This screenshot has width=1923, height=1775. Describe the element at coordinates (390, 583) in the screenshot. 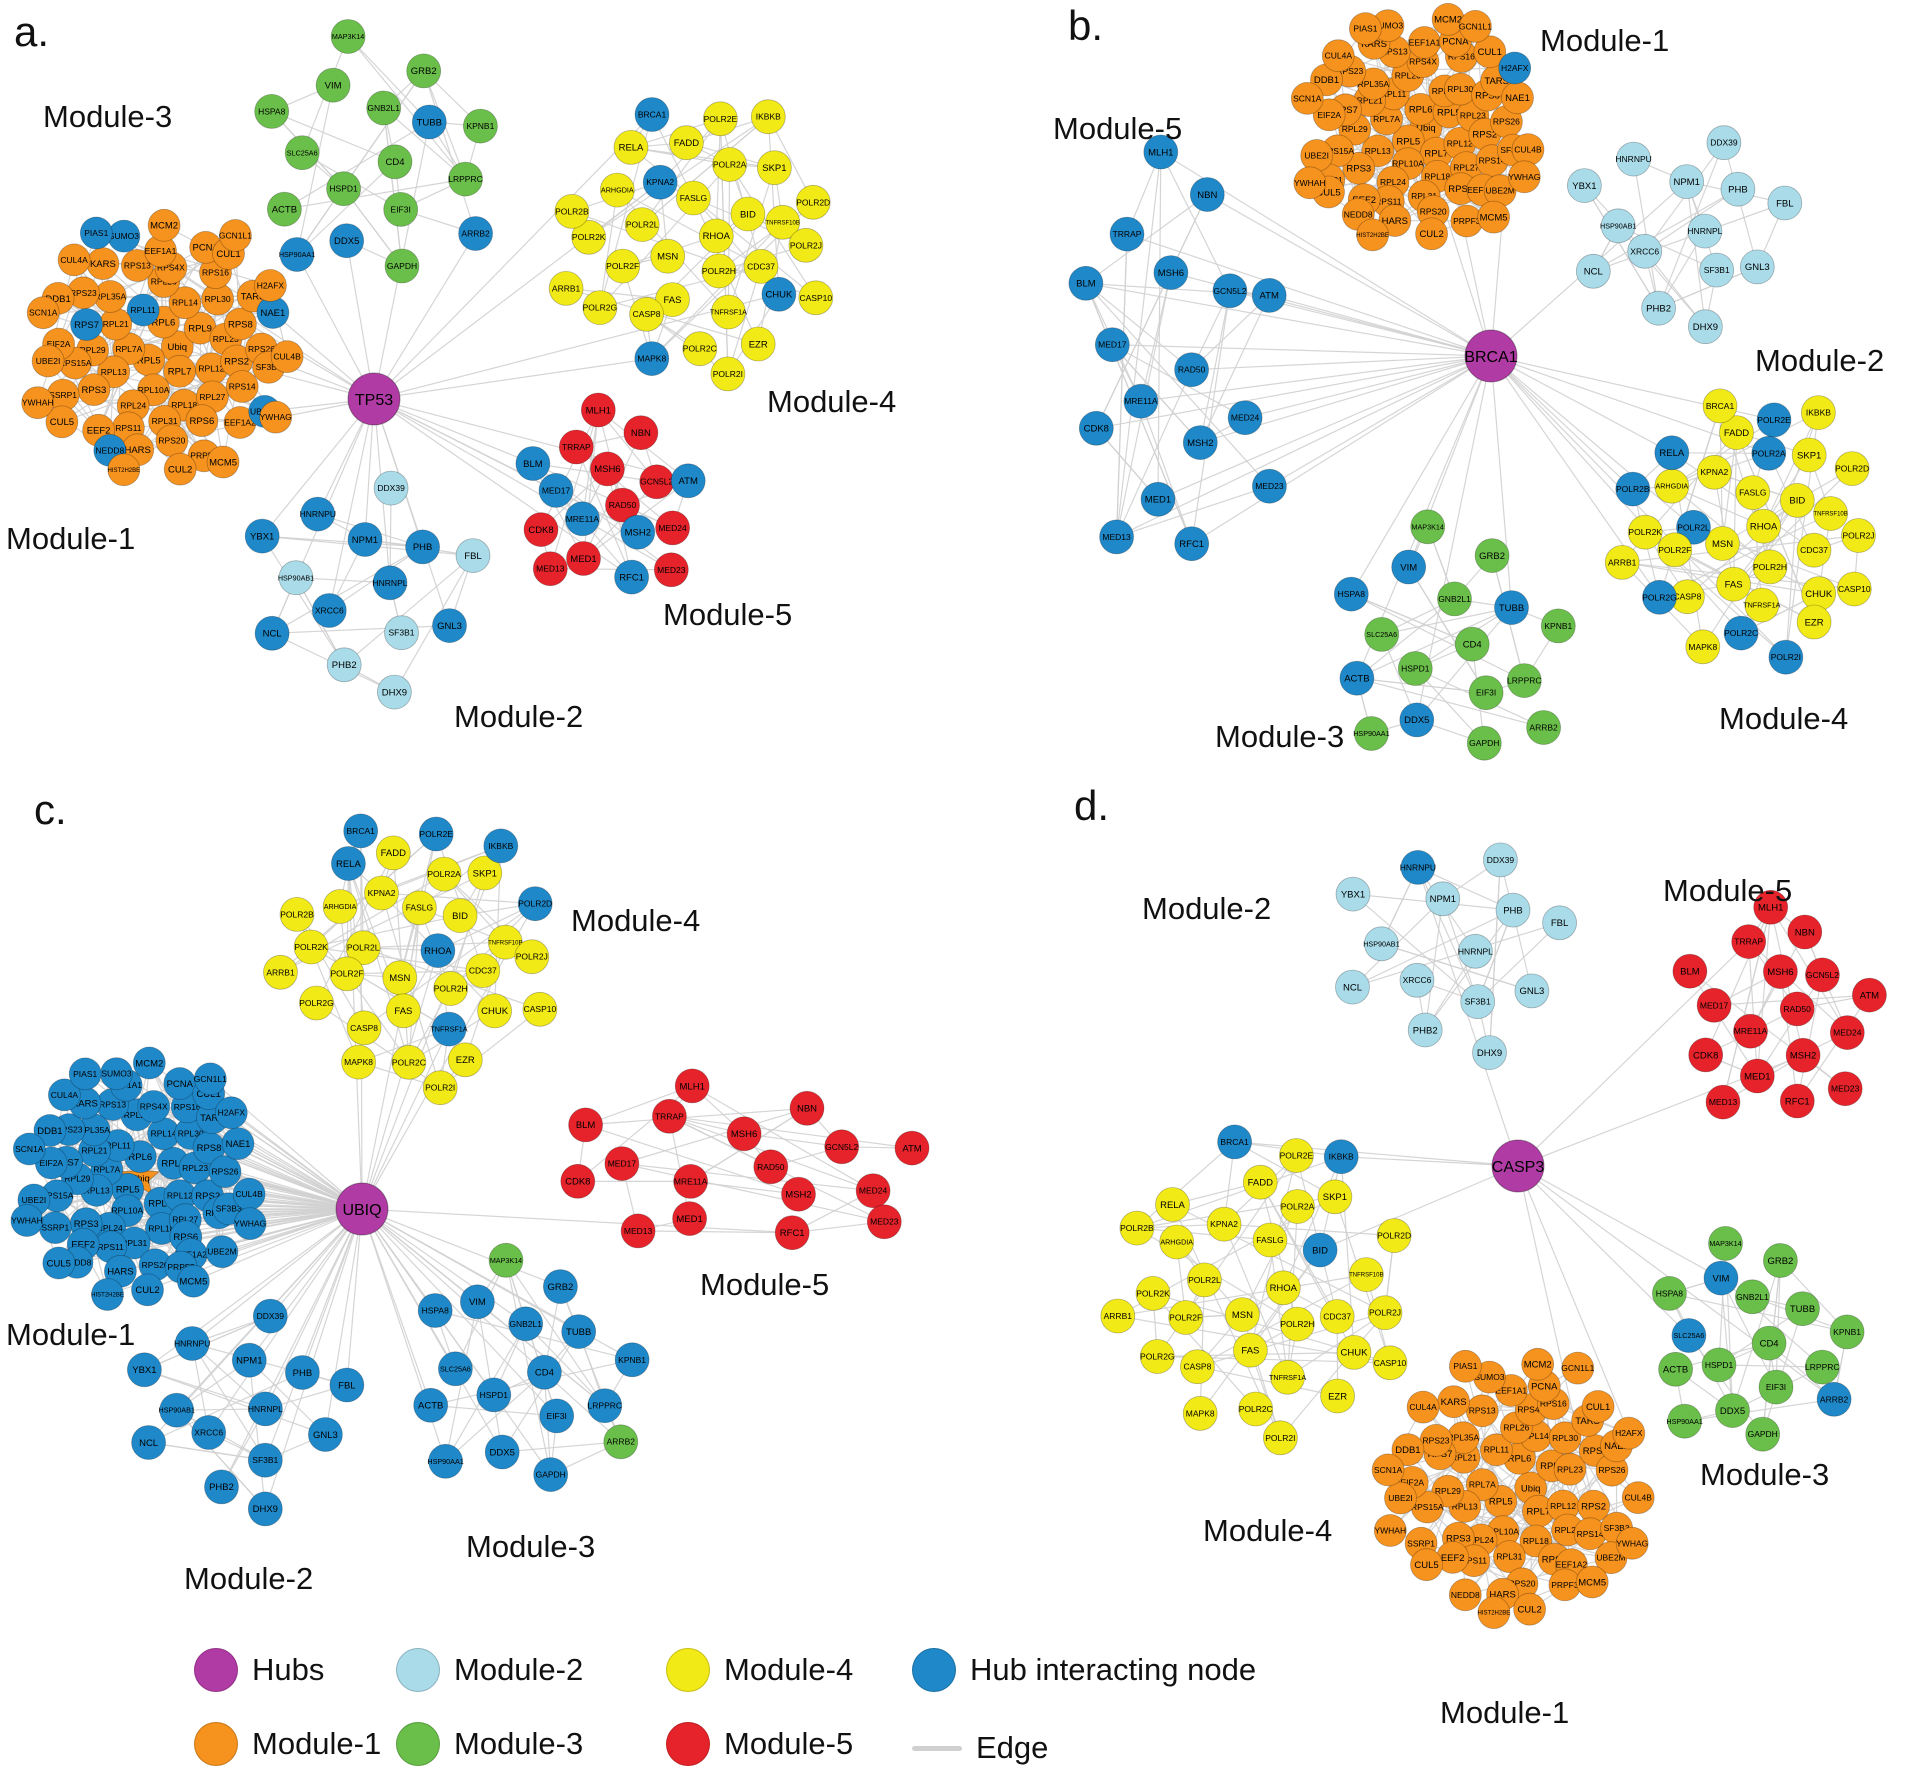

I see `node-label: HNRNPL` at that location.